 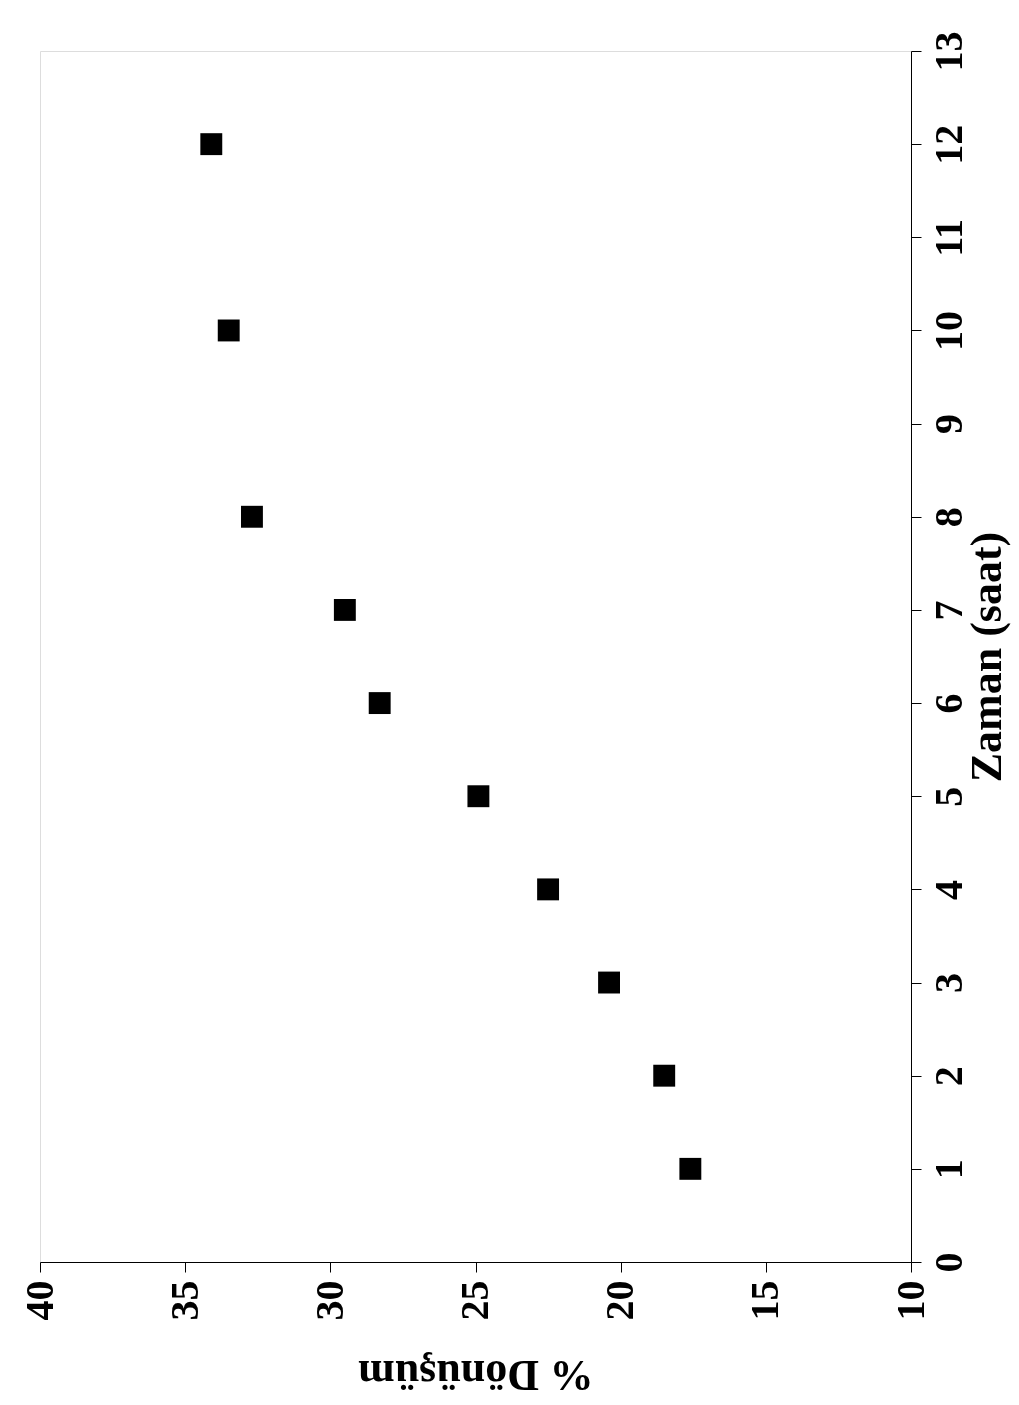 What do you see at coordinates (948, 51) in the screenshot?
I see `y-tick-label: 13` at bounding box center [948, 51].